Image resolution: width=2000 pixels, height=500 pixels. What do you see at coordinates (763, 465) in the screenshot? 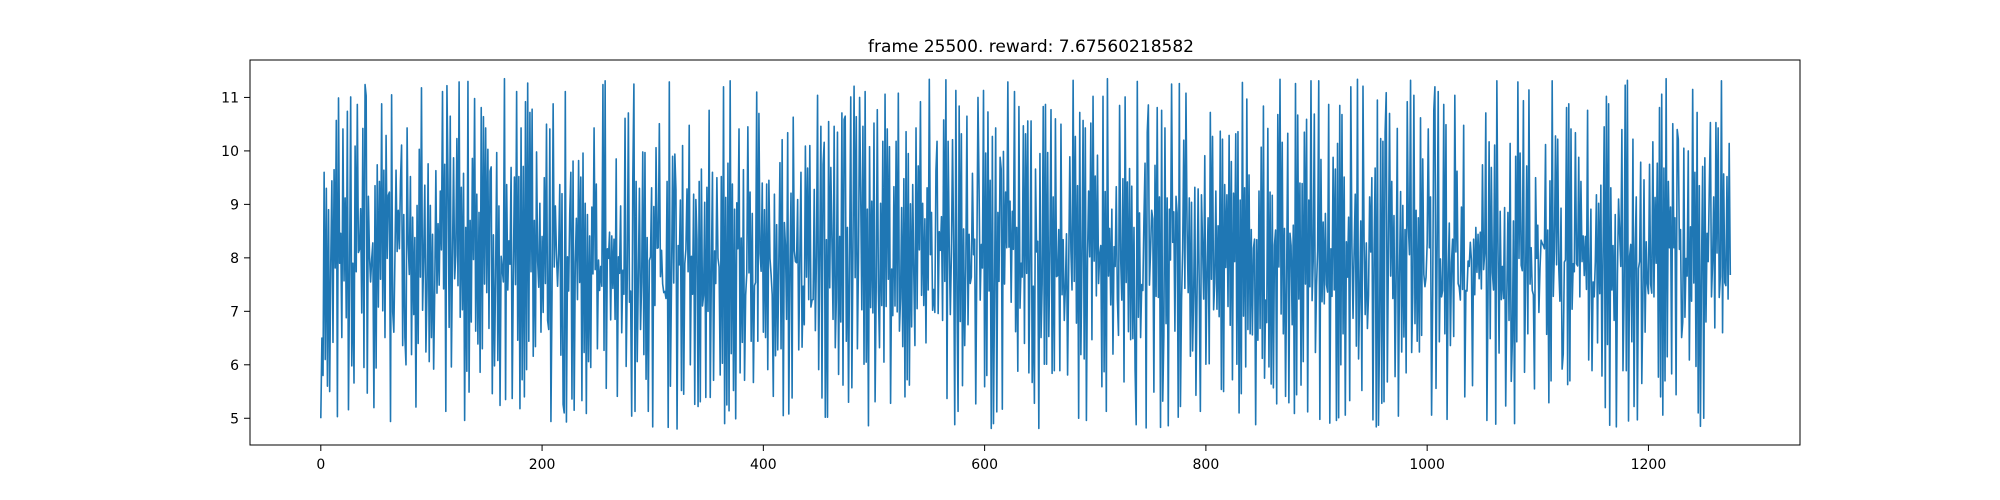
I see `x-tick-label: 400` at bounding box center [763, 465].